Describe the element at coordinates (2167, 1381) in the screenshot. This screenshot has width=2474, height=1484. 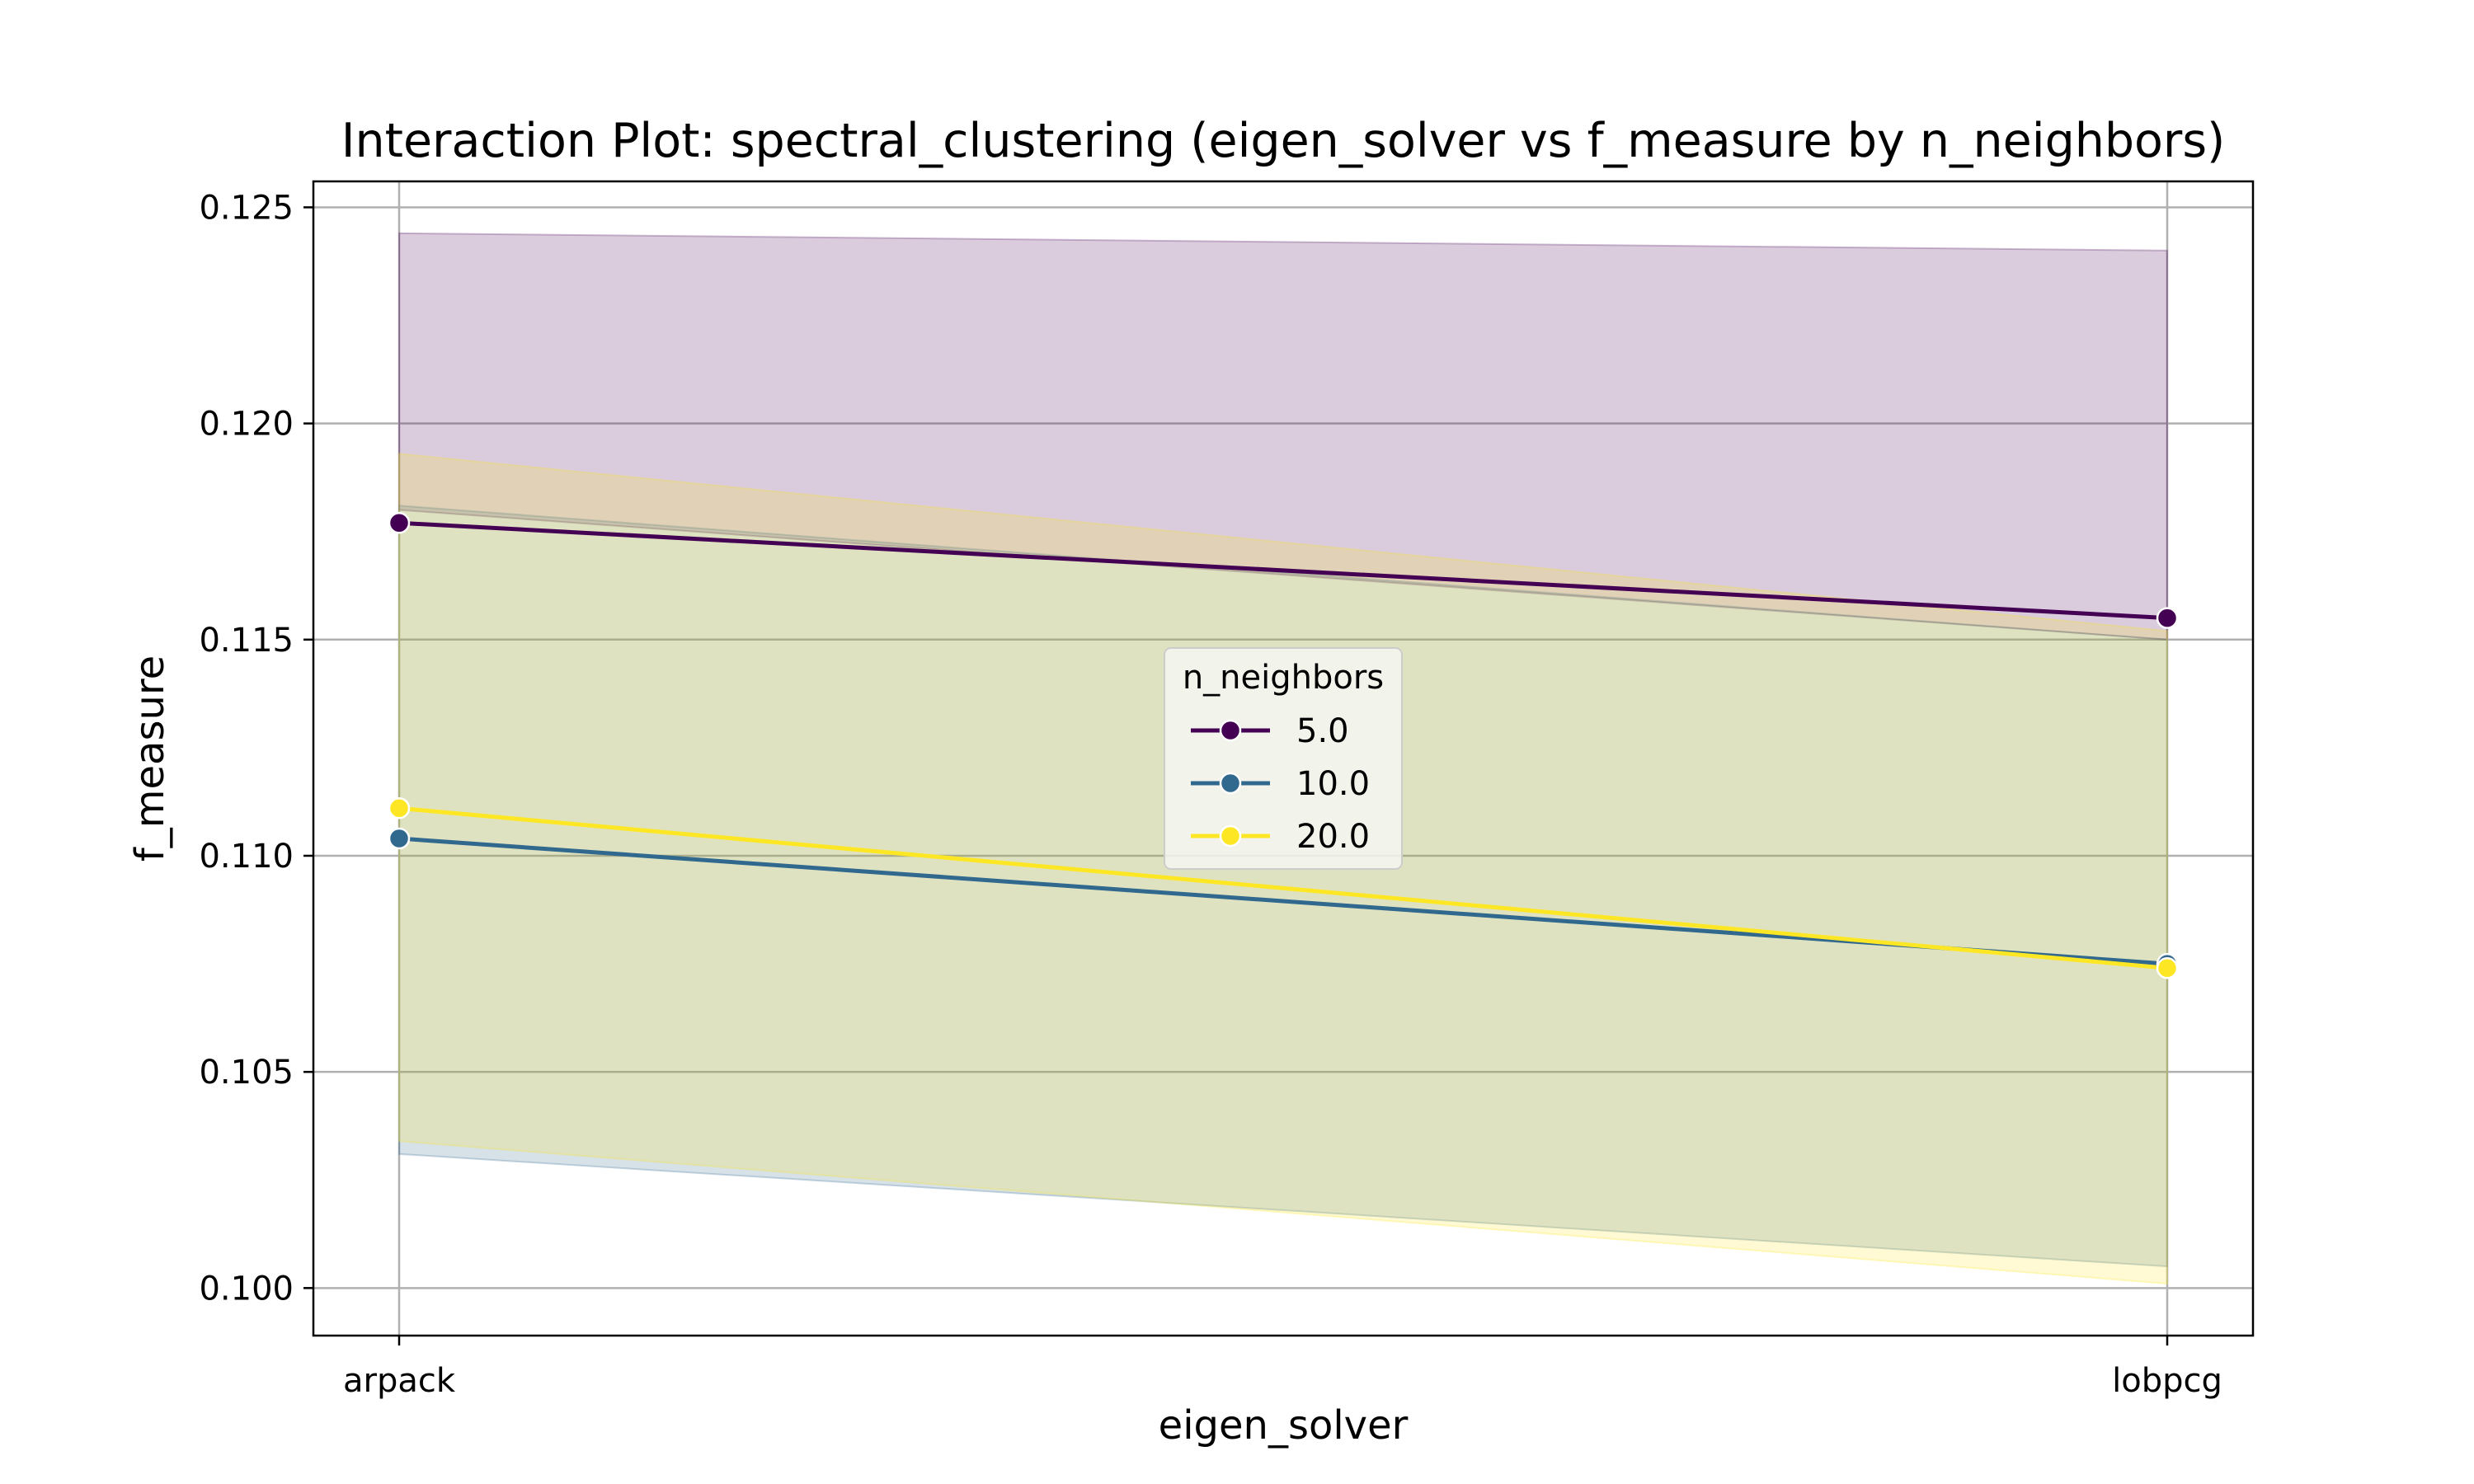
I see `x-tick-label: lobpcg` at that location.